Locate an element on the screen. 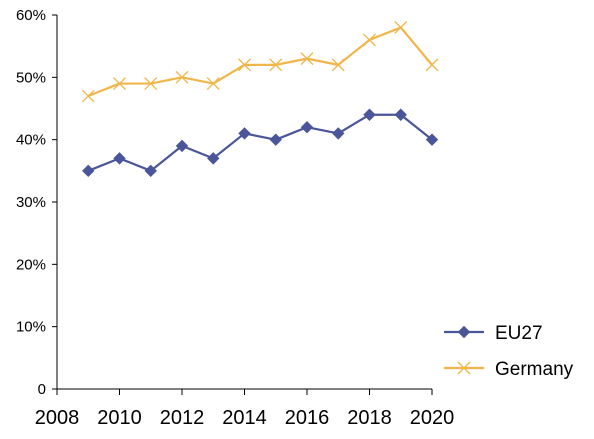  legend-entry-eu27: EU27 is located at coordinates (493, 333).